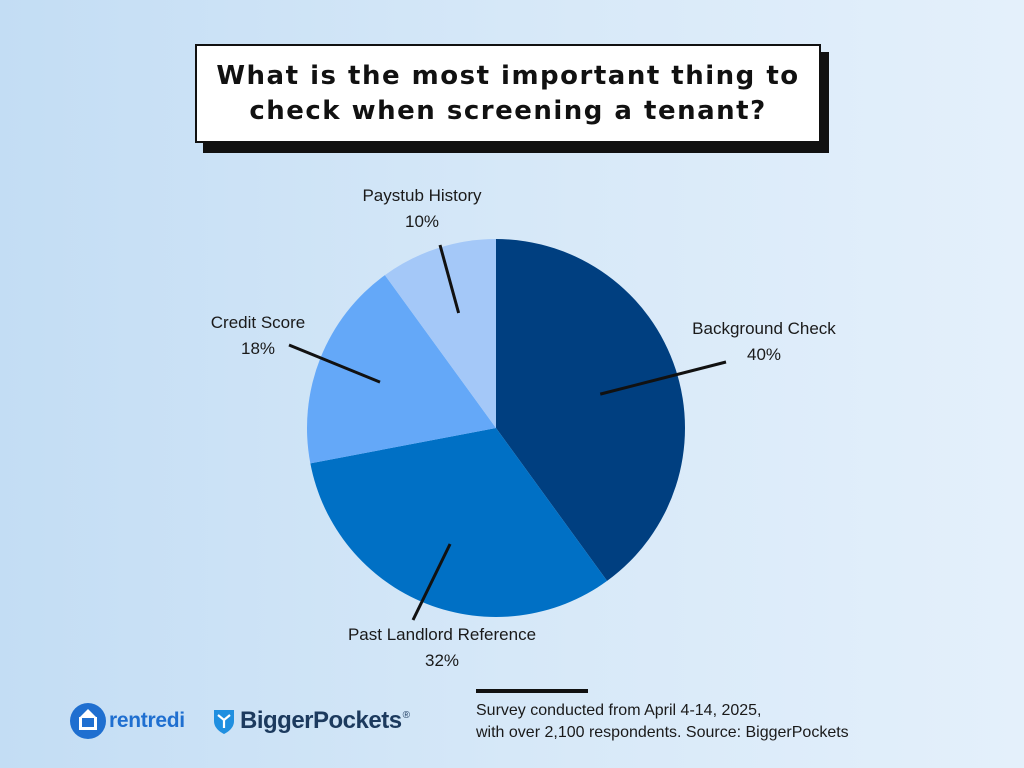  What do you see at coordinates (440, 333) in the screenshot?
I see `pie-slice-paystub-history` at bounding box center [440, 333].